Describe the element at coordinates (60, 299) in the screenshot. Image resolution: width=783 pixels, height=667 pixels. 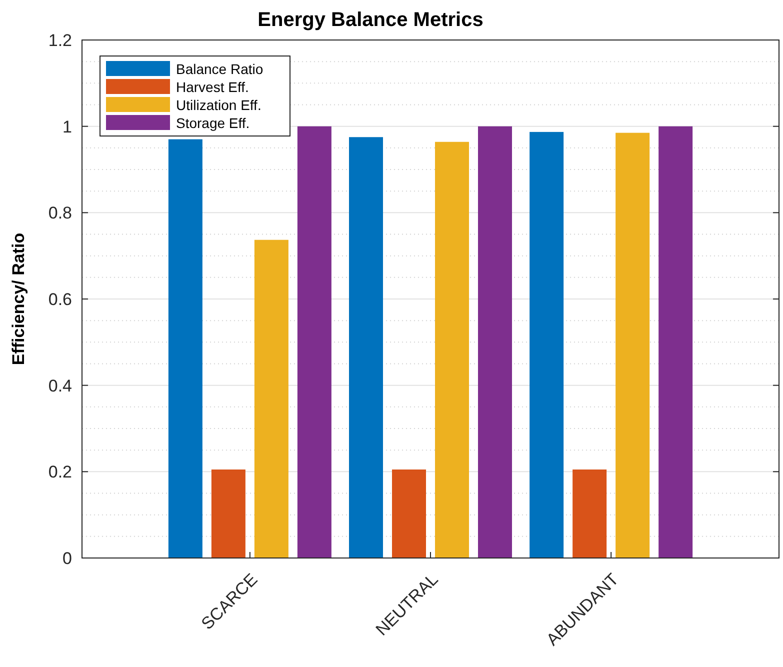
I see `y-tick-label: 0.6` at that location.